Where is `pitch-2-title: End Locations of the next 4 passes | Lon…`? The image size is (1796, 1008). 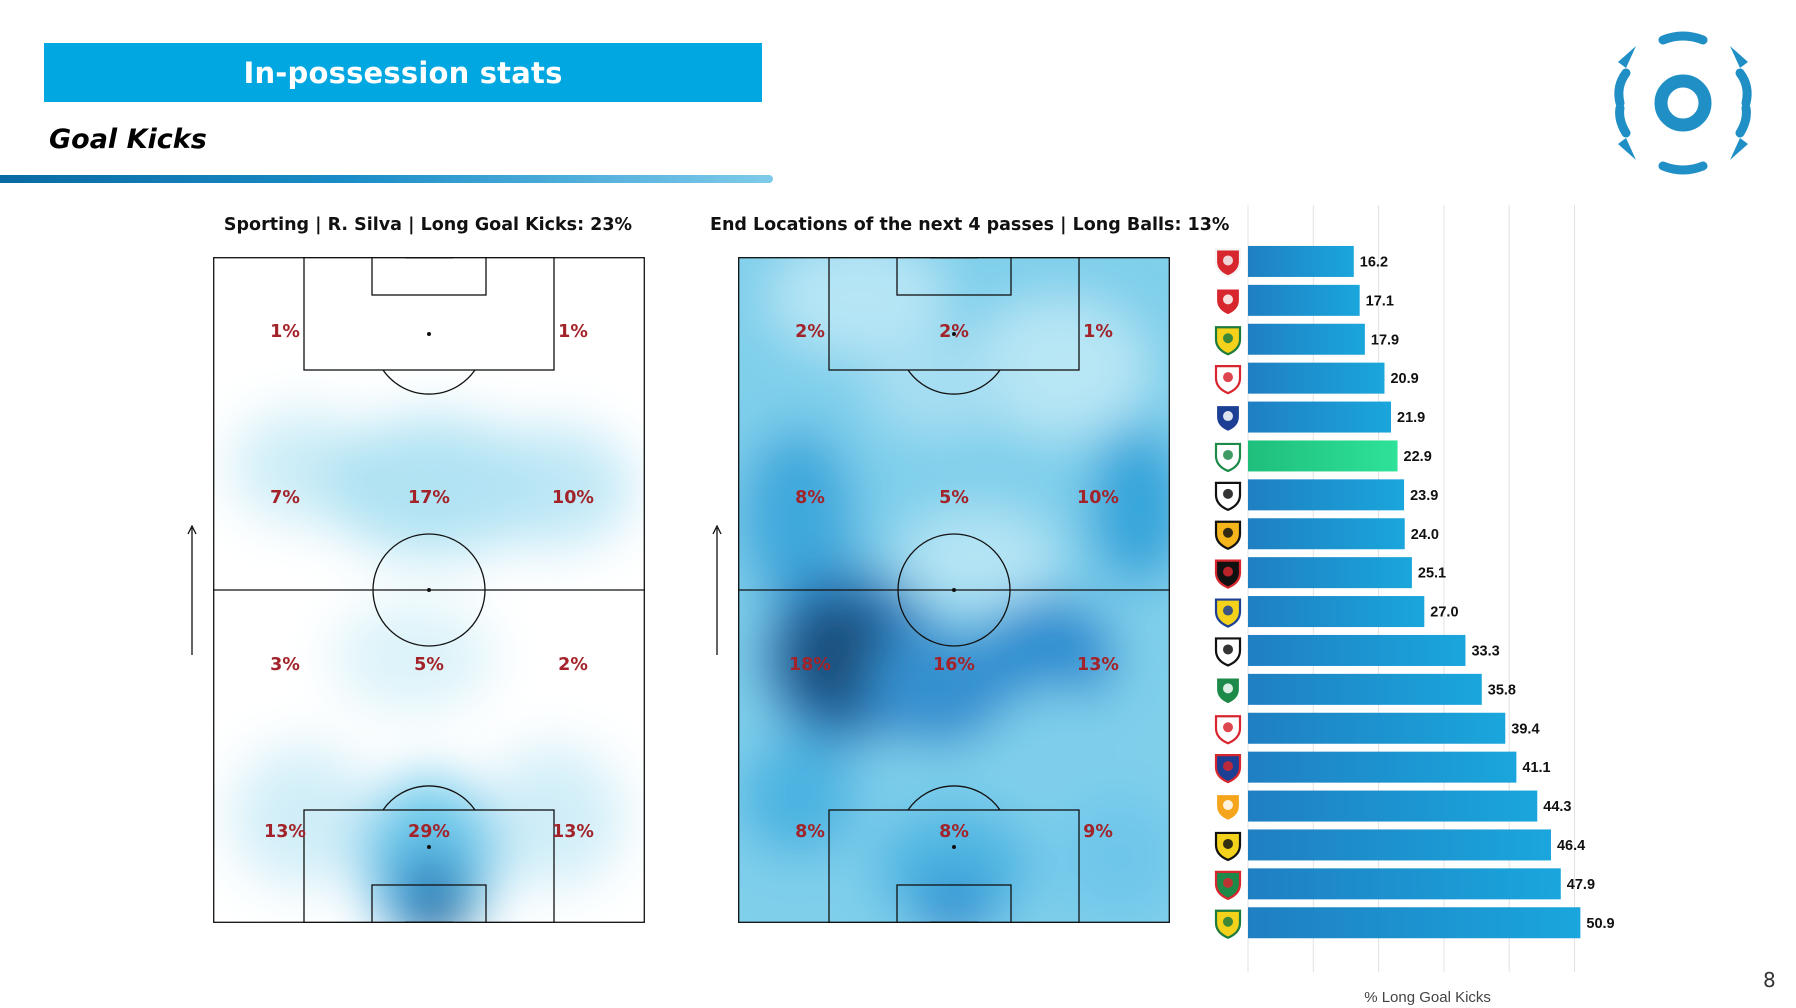 pitch-2-title: End Locations of the next 4 passes | Lon… is located at coordinates (970, 225).